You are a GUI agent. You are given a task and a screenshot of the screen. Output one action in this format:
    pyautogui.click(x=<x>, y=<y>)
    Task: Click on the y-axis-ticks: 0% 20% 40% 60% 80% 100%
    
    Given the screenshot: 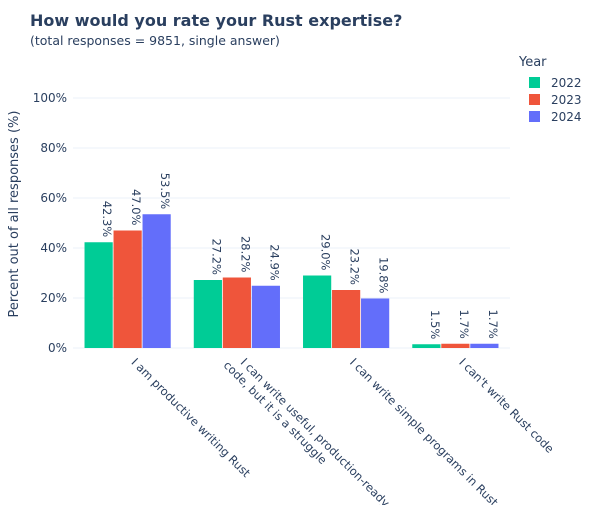 What is the action you would take?
    pyautogui.click(x=50, y=223)
    